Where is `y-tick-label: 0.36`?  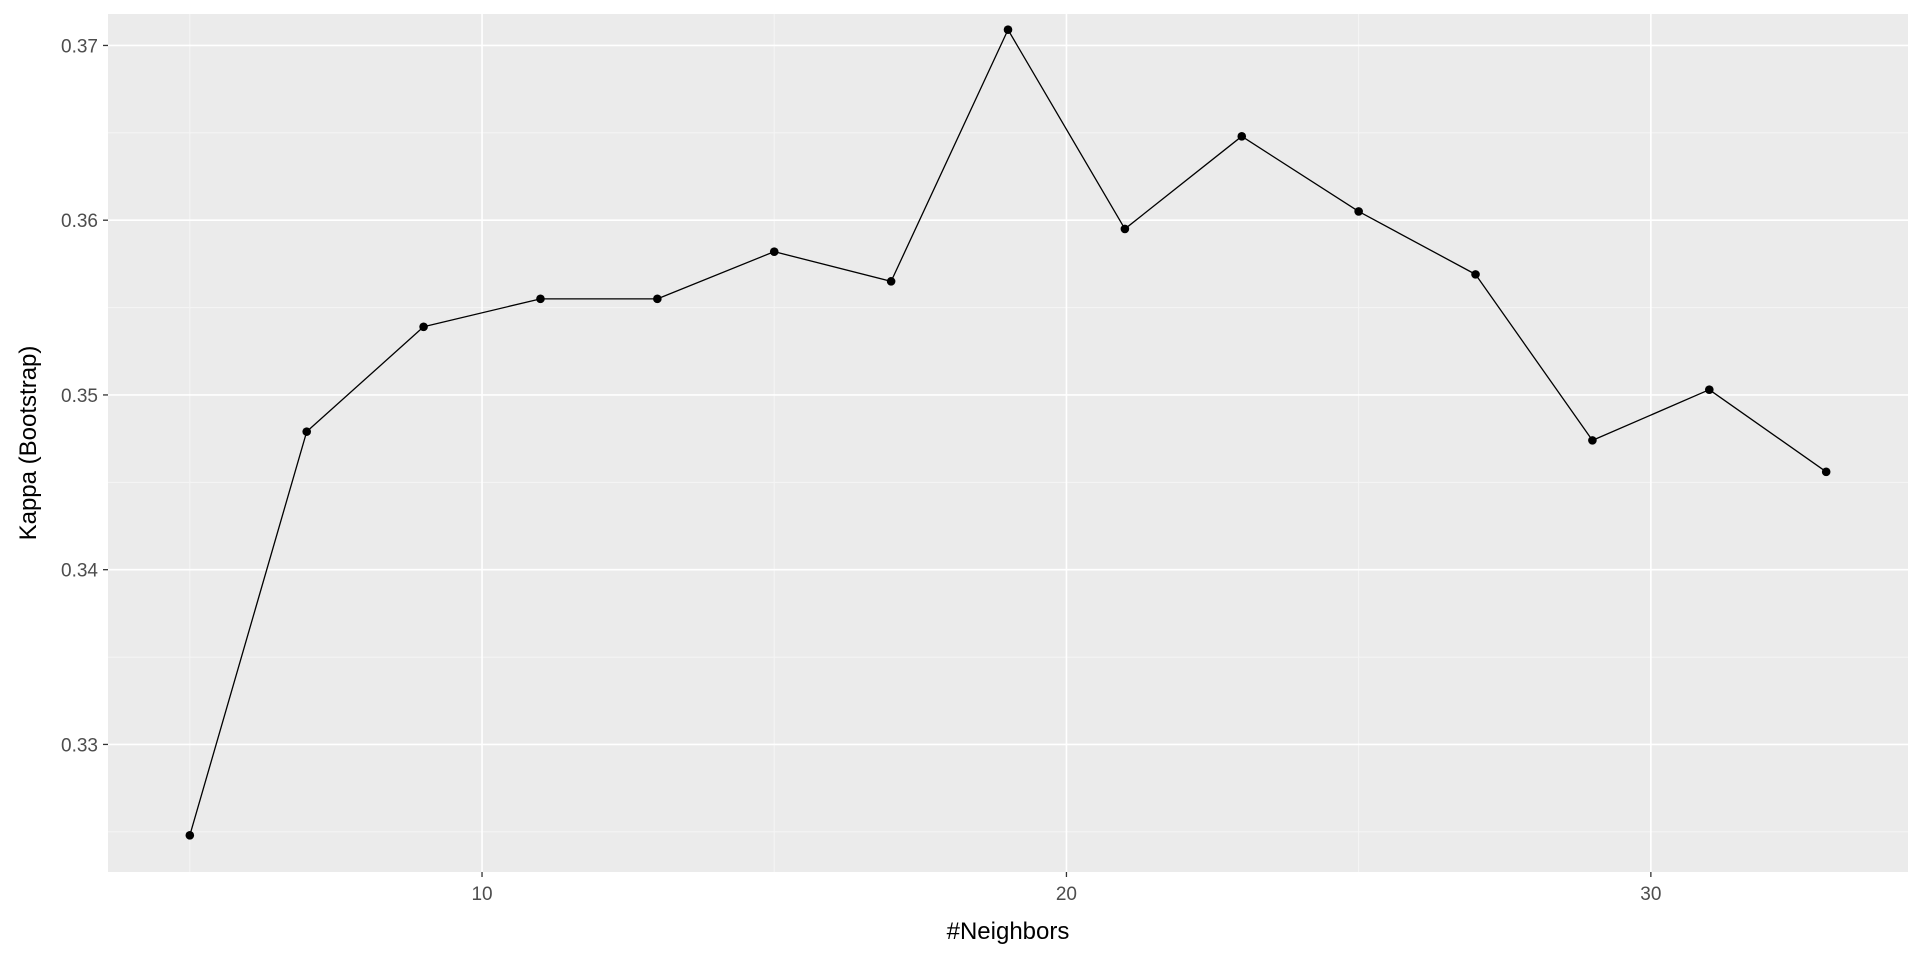 y-tick-label: 0.36 is located at coordinates (79, 221).